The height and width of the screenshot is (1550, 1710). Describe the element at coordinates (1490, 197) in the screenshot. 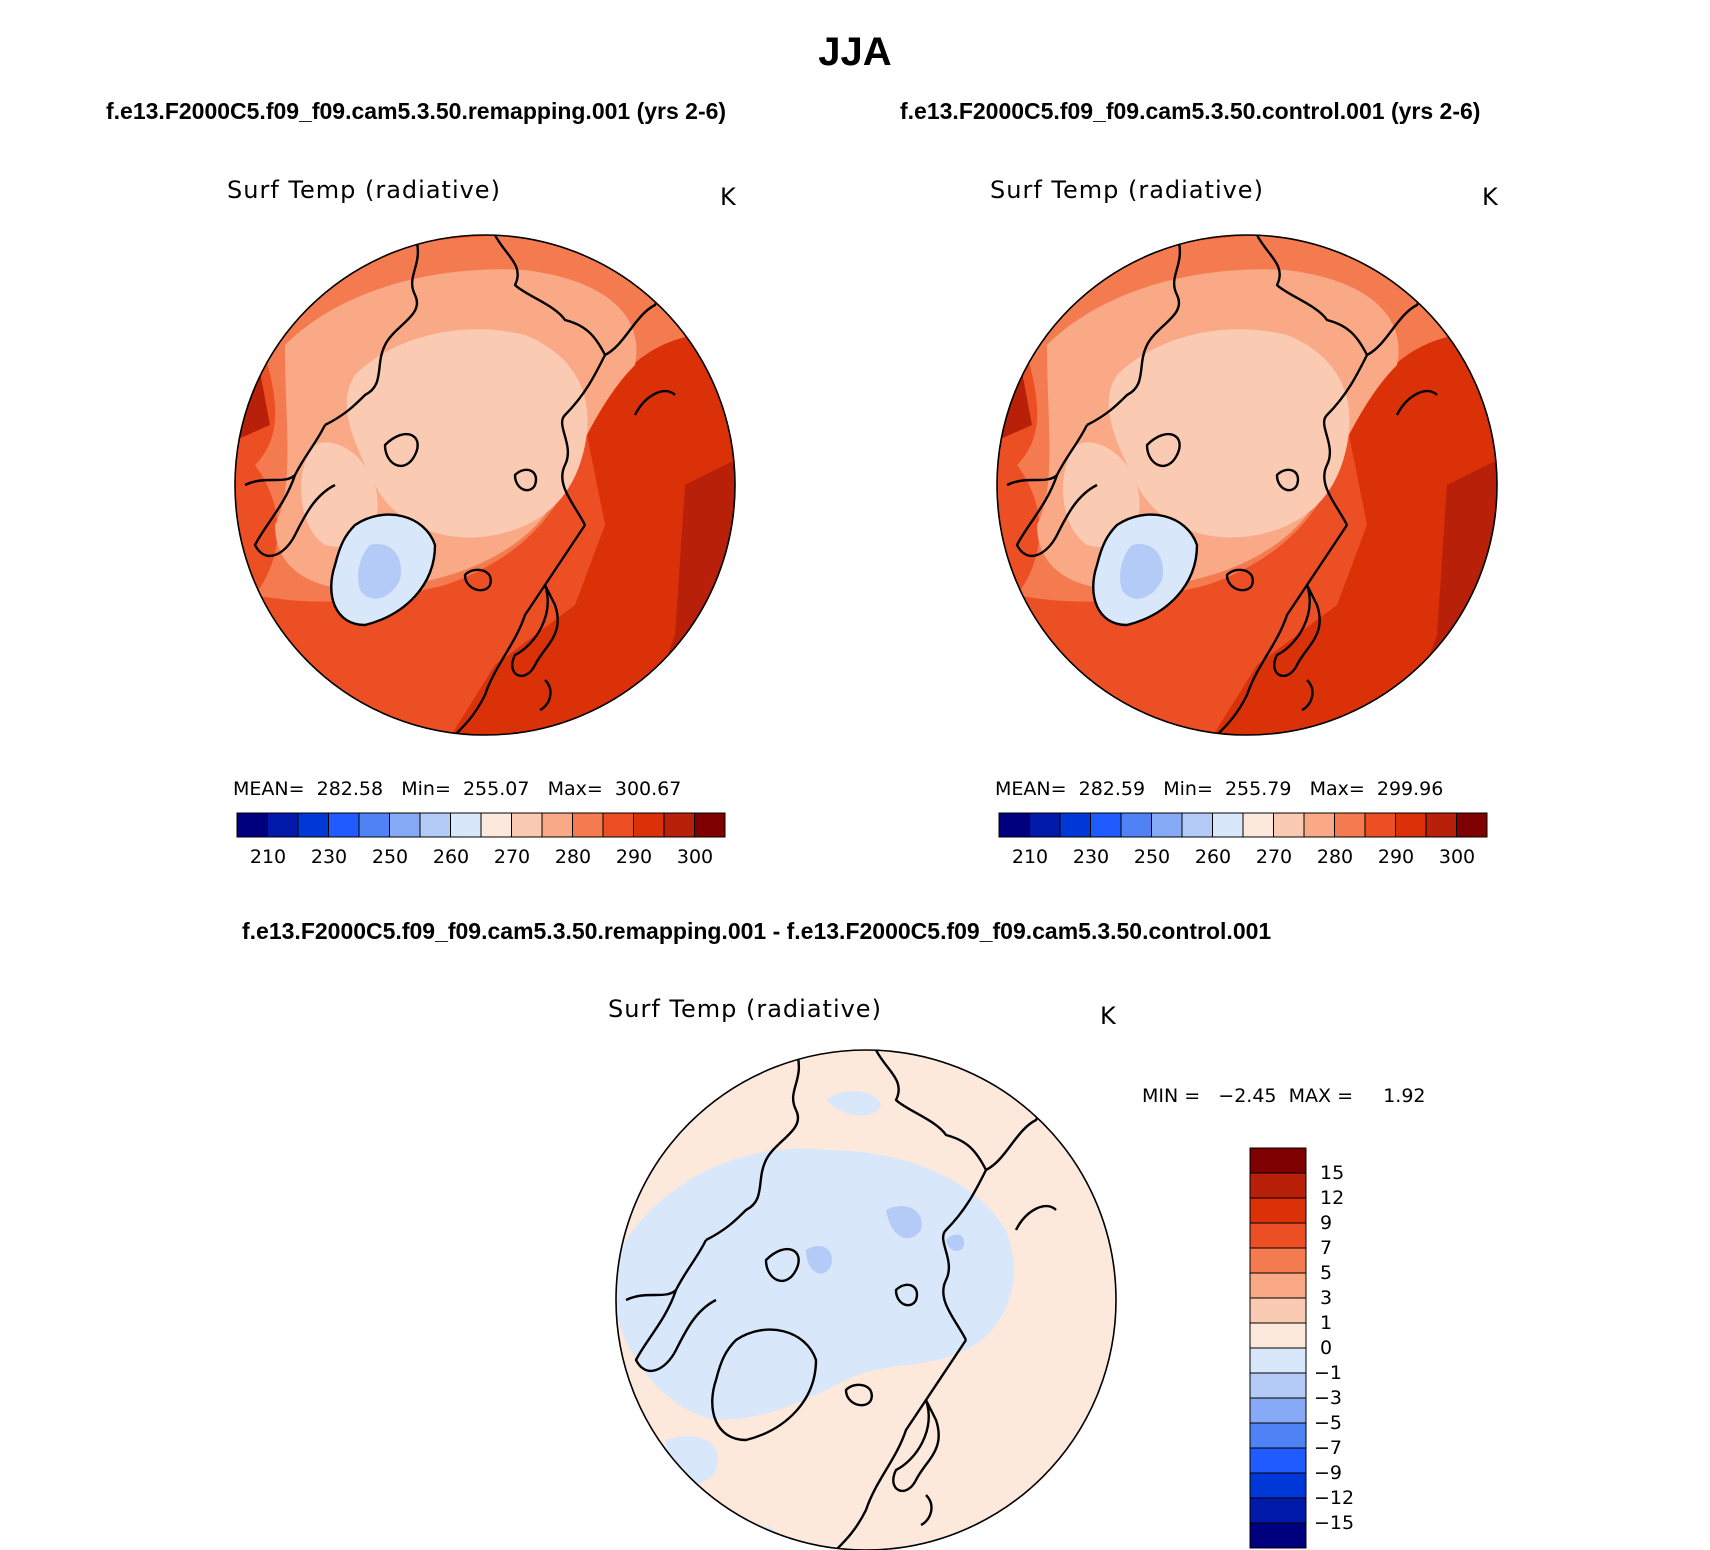

I see `units-label-control: K` at that location.